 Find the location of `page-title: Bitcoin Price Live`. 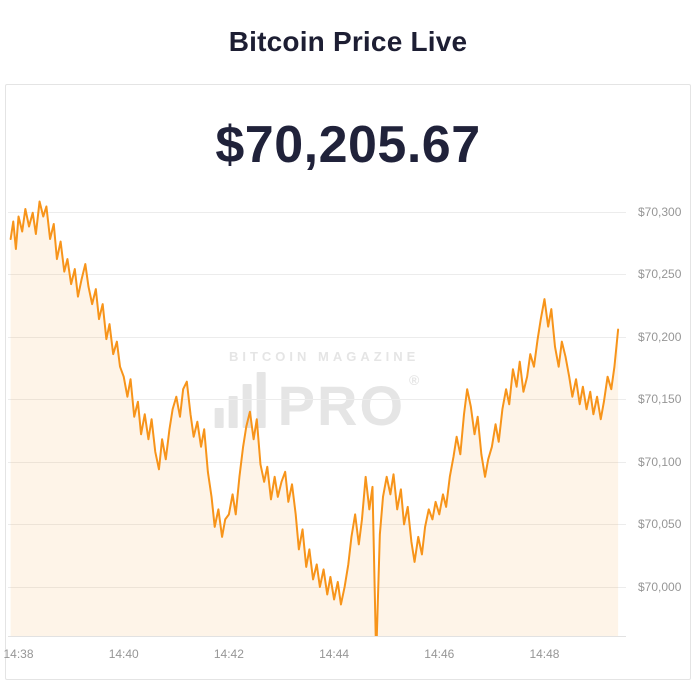

page-title: Bitcoin Price Live is located at coordinates (348, 41).